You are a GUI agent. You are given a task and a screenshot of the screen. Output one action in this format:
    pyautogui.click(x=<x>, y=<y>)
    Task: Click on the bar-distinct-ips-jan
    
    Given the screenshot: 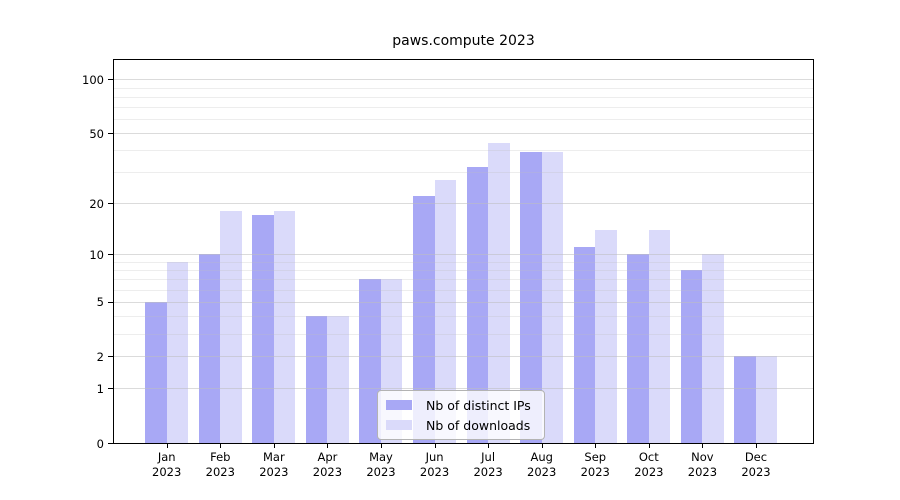 What is the action you would take?
    pyautogui.click(x=156, y=372)
    